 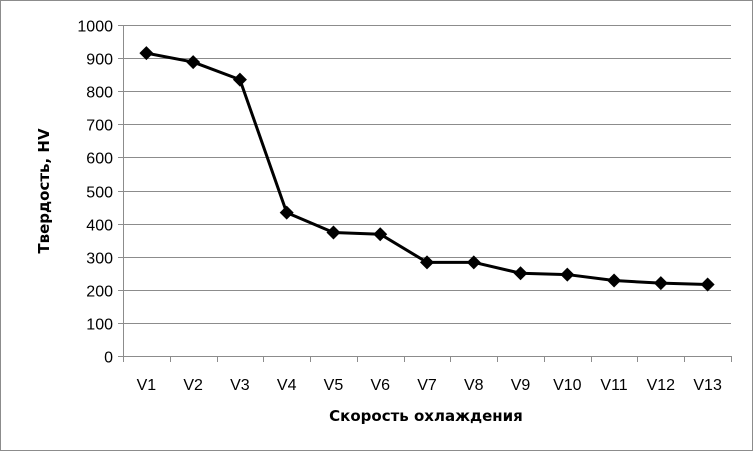 What do you see at coordinates (287, 385) in the screenshot?
I see `x-tick-label: V4` at bounding box center [287, 385].